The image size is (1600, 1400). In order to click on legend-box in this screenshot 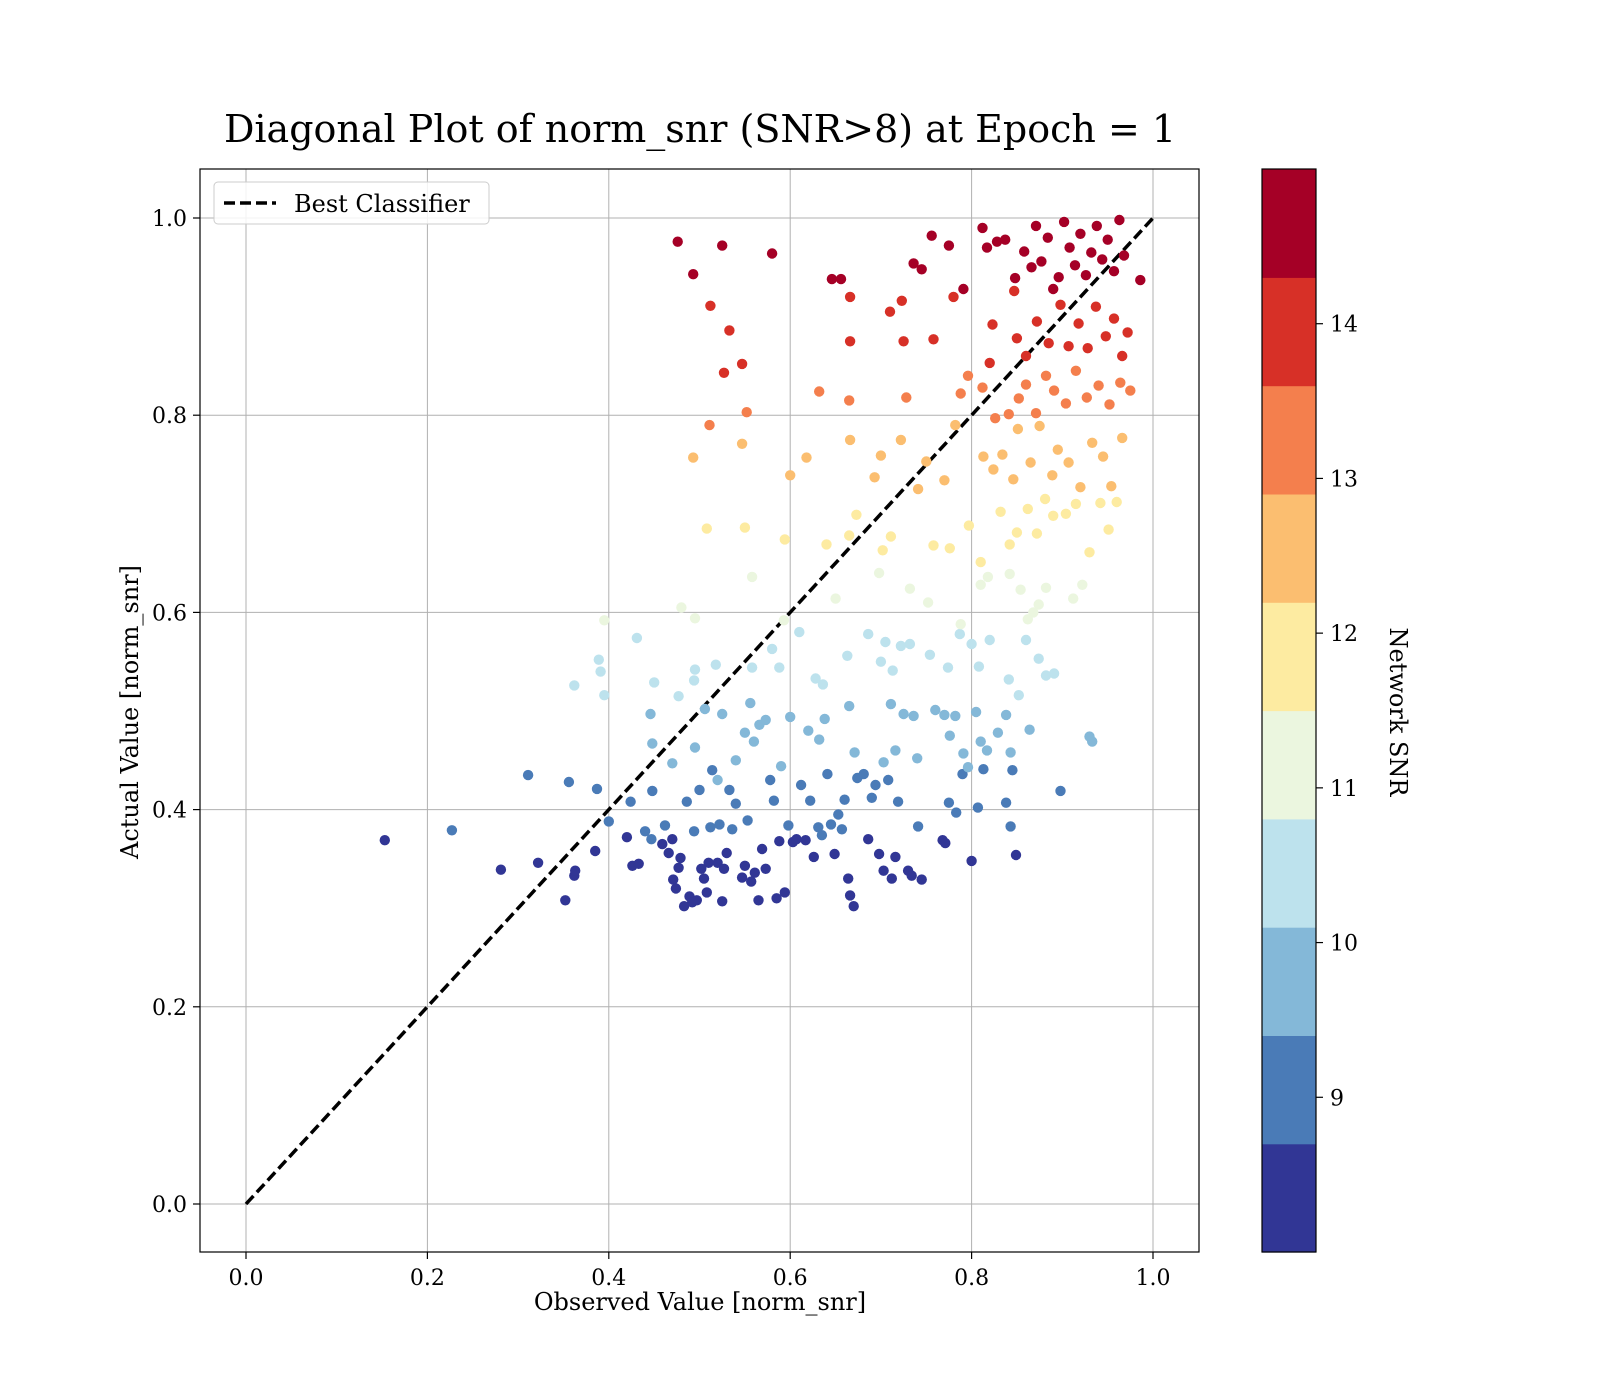, I will do `click(351, 203)`.